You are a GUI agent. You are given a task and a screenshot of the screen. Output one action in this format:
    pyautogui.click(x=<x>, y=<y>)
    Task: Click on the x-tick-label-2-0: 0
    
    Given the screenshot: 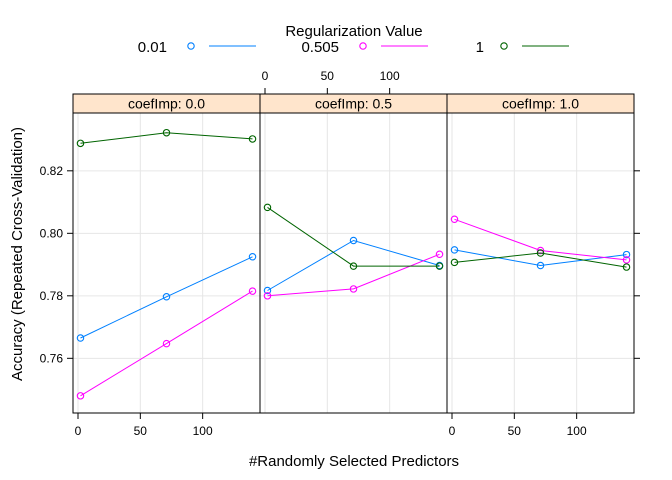 What is the action you would take?
    pyautogui.click(x=452, y=431)
    